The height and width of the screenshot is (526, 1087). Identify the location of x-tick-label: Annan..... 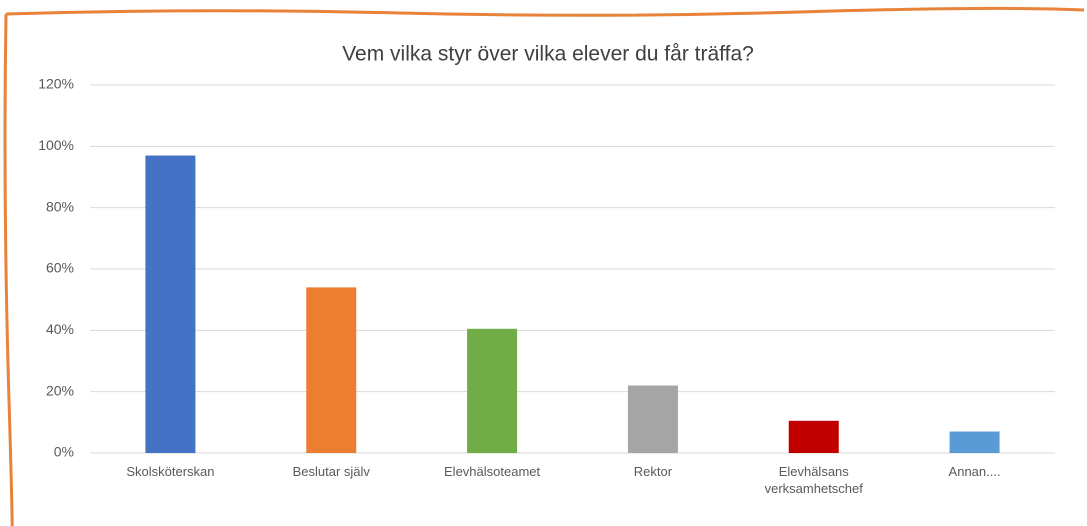
(974, 471).